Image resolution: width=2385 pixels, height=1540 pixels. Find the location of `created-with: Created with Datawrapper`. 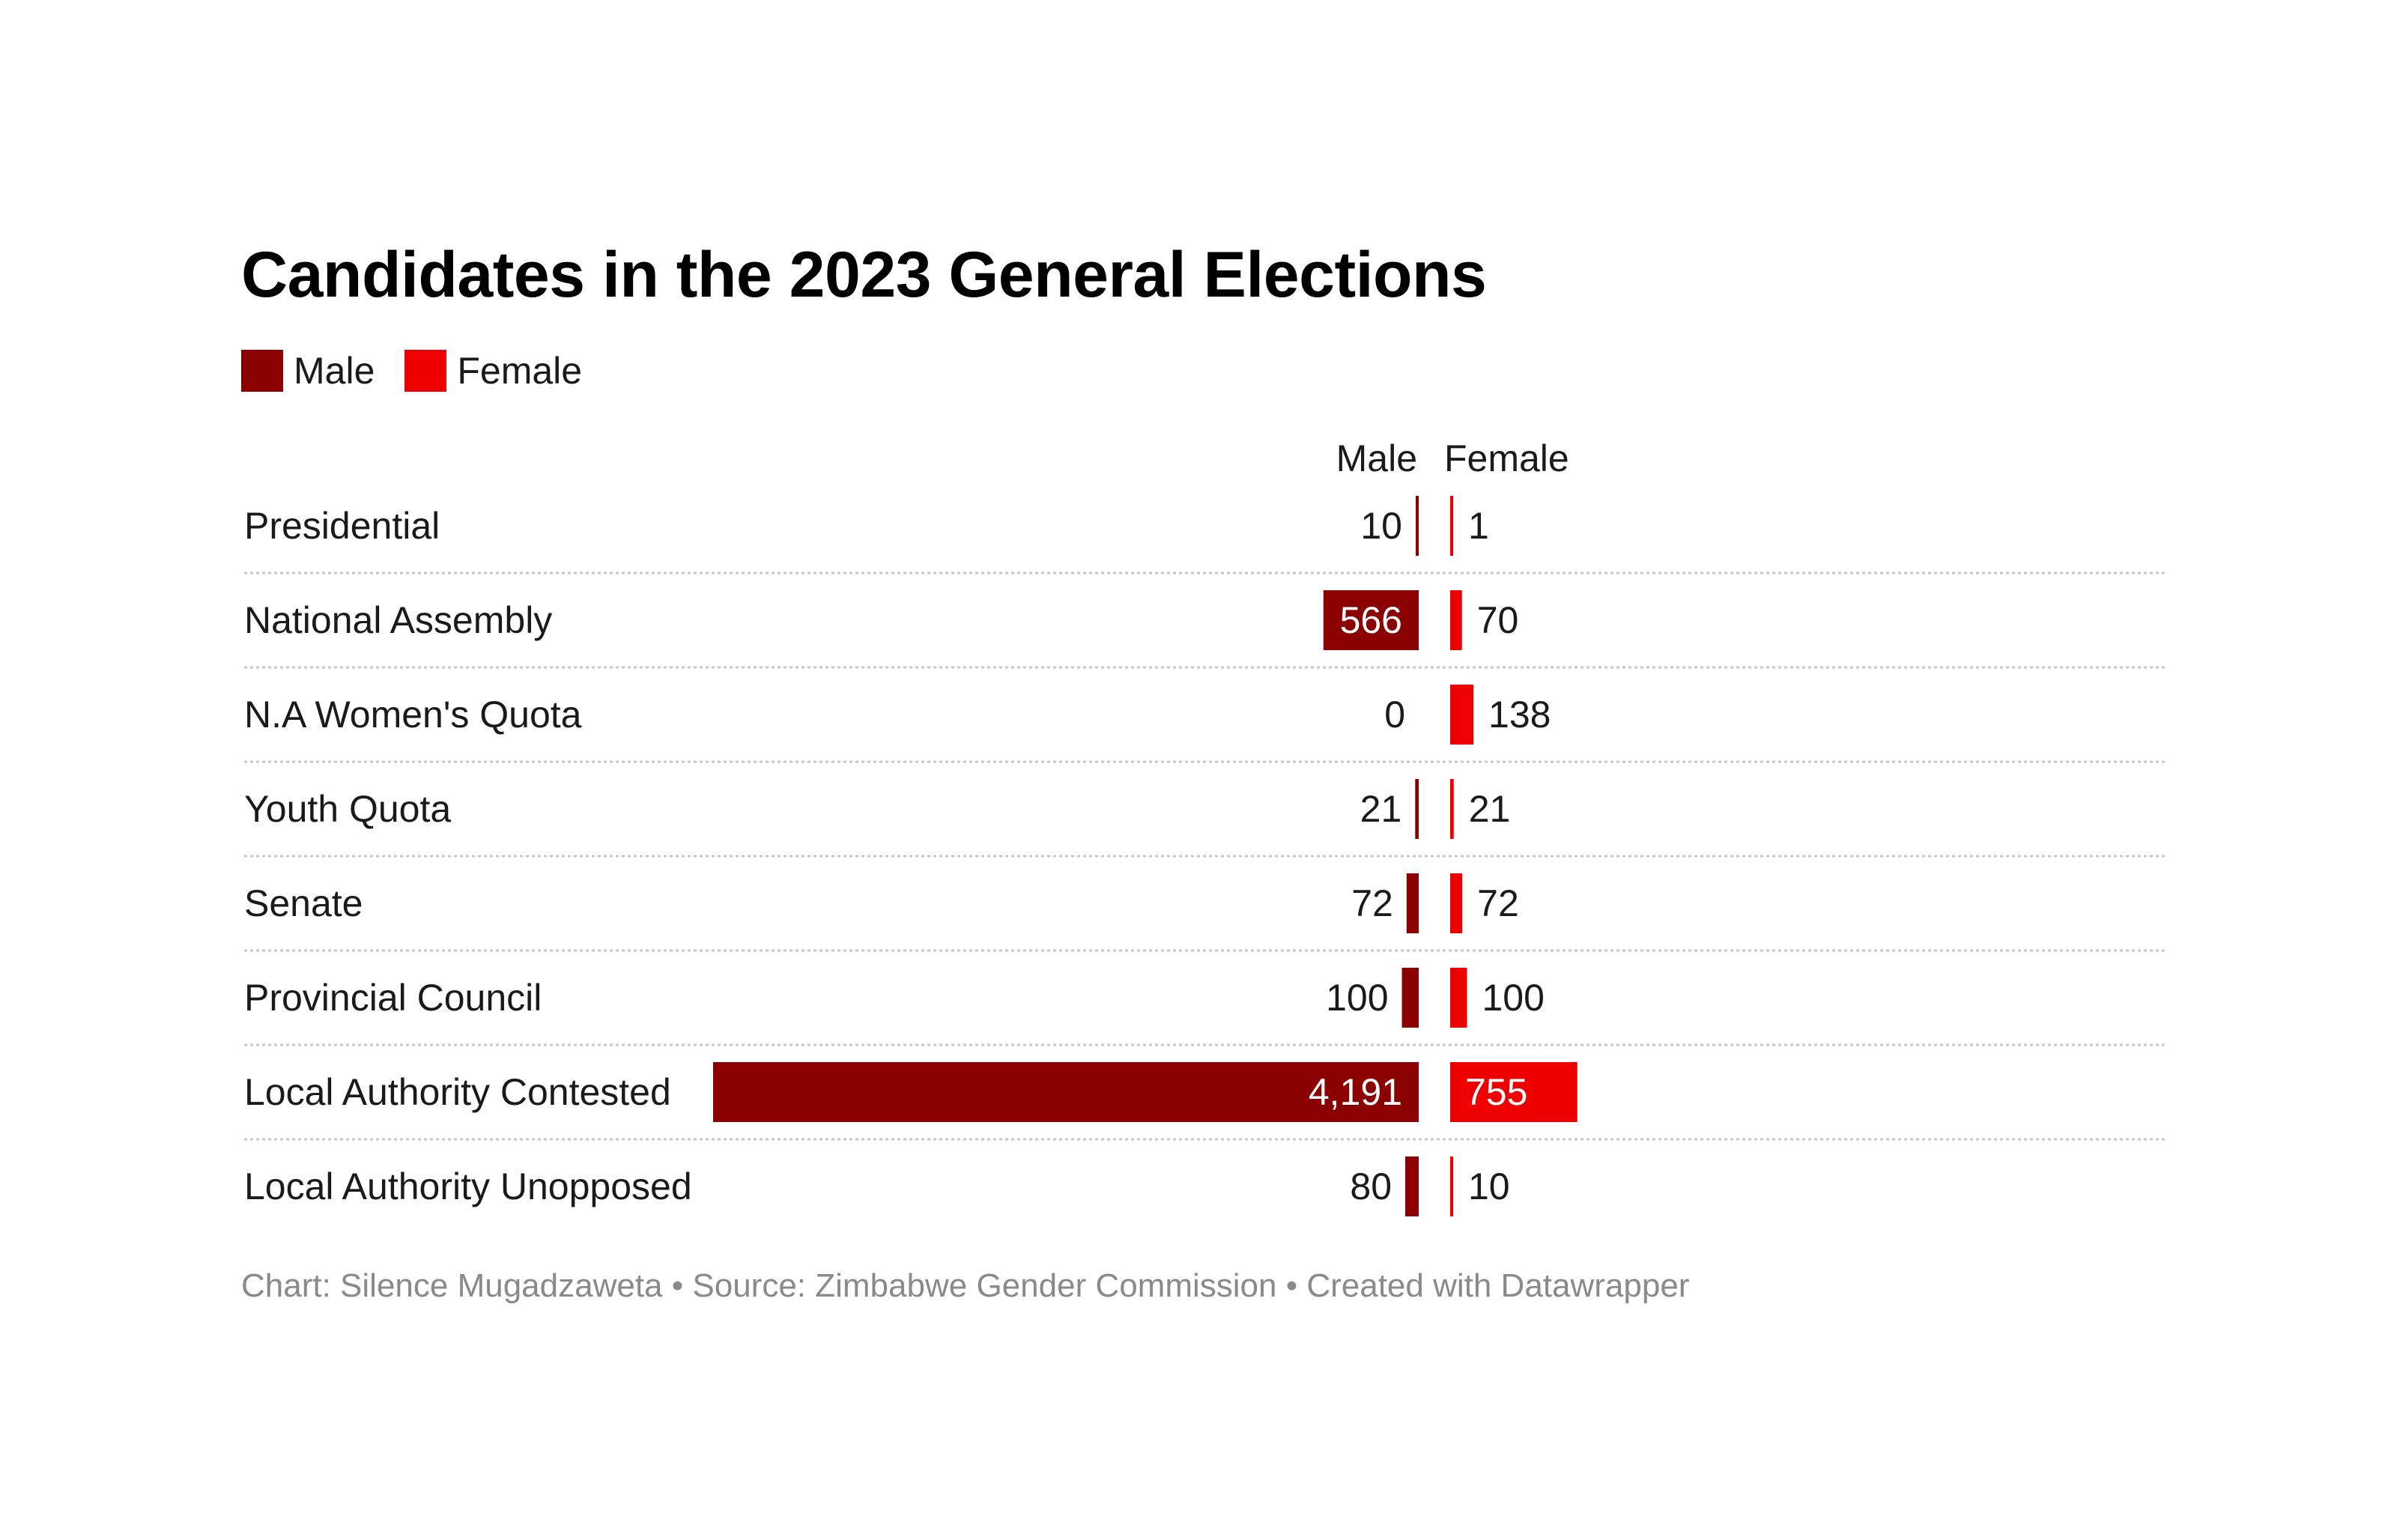

created-with: Created with Datawrapper is located at coordinates (1498, 1285).